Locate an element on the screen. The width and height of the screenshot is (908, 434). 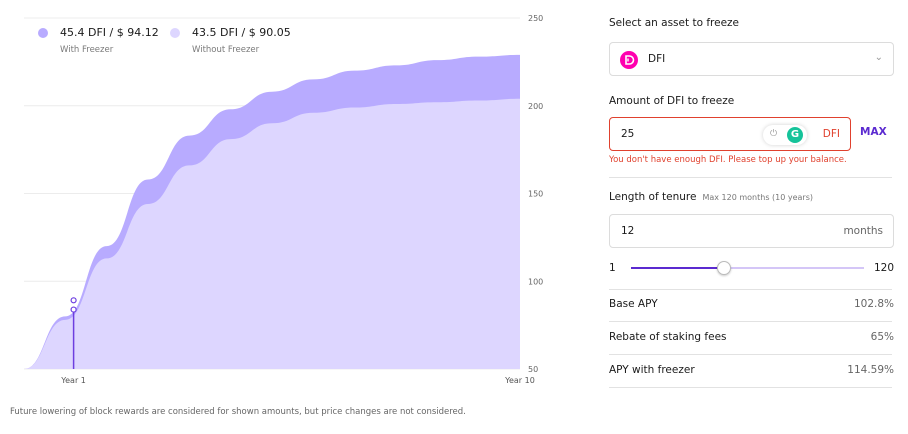
amount-label: Amount of DFI to freeze is located at coordinates (672, 101).